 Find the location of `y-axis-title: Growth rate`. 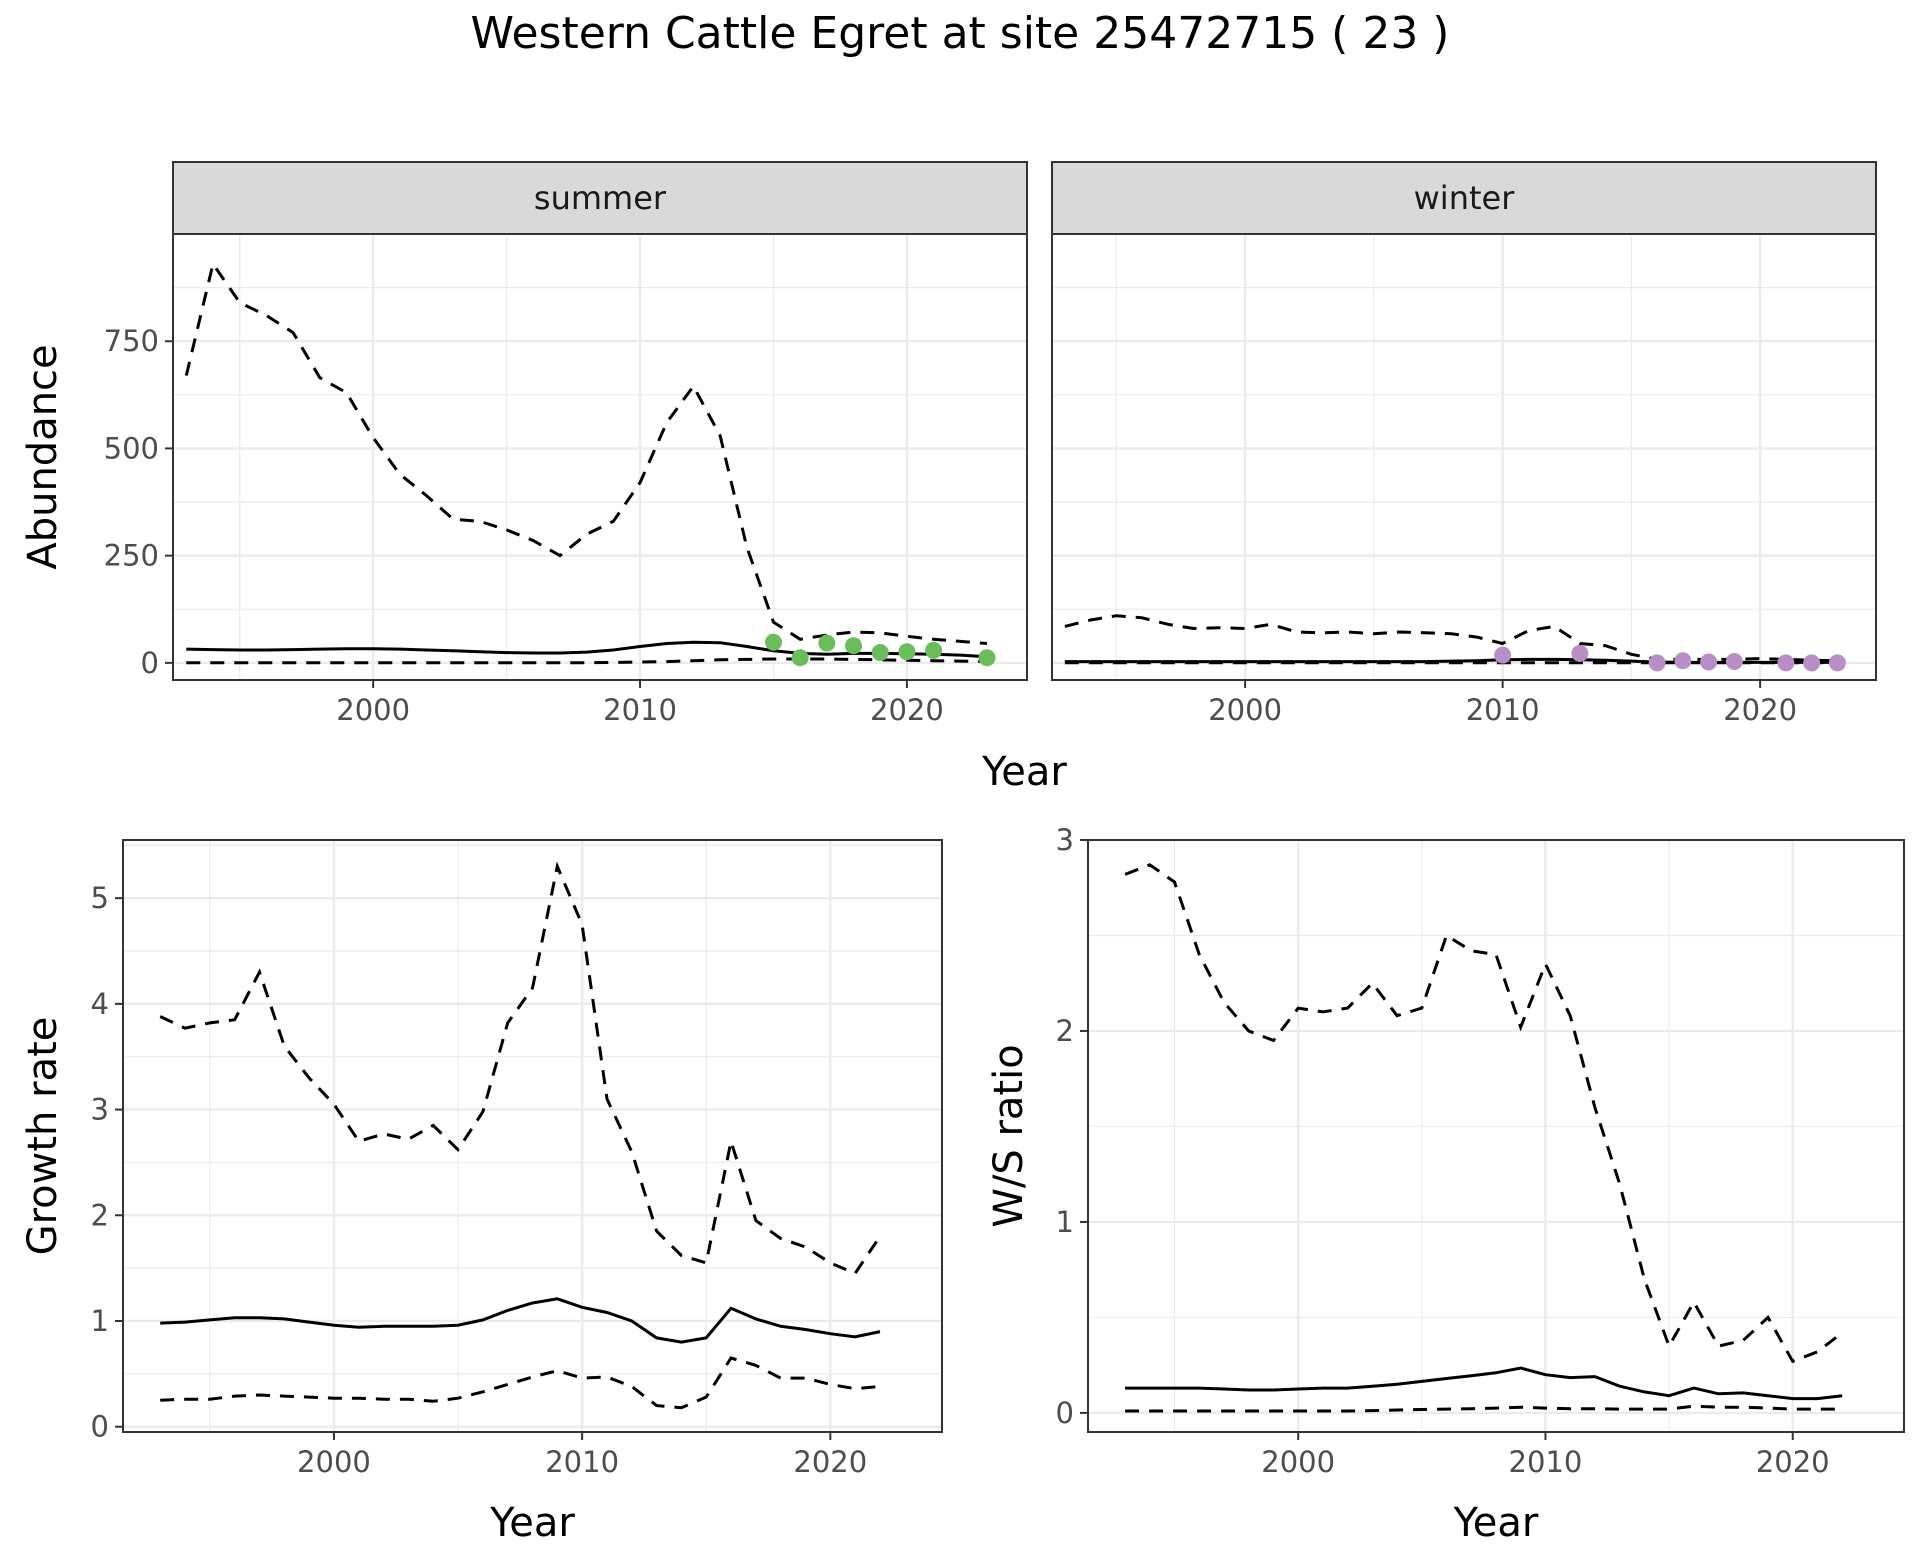

y-axis-title: Growth rate is located at coordinates (43, 1136).